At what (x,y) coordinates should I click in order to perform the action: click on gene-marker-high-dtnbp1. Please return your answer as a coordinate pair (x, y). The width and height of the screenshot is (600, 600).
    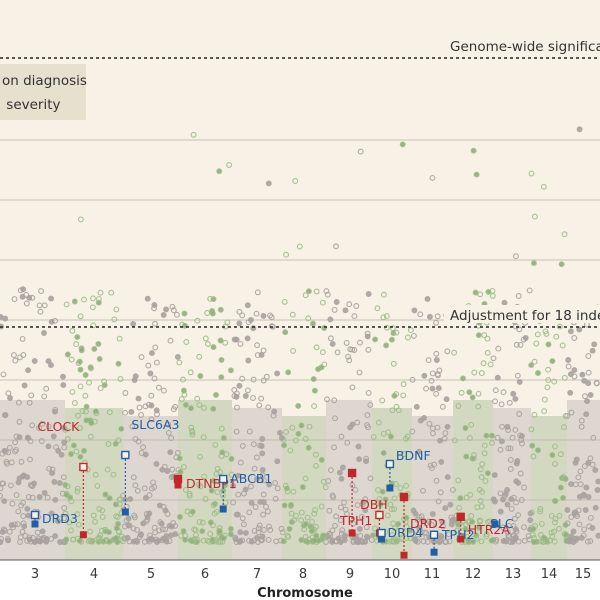
    Looking at the image, I should click on (178, 479).